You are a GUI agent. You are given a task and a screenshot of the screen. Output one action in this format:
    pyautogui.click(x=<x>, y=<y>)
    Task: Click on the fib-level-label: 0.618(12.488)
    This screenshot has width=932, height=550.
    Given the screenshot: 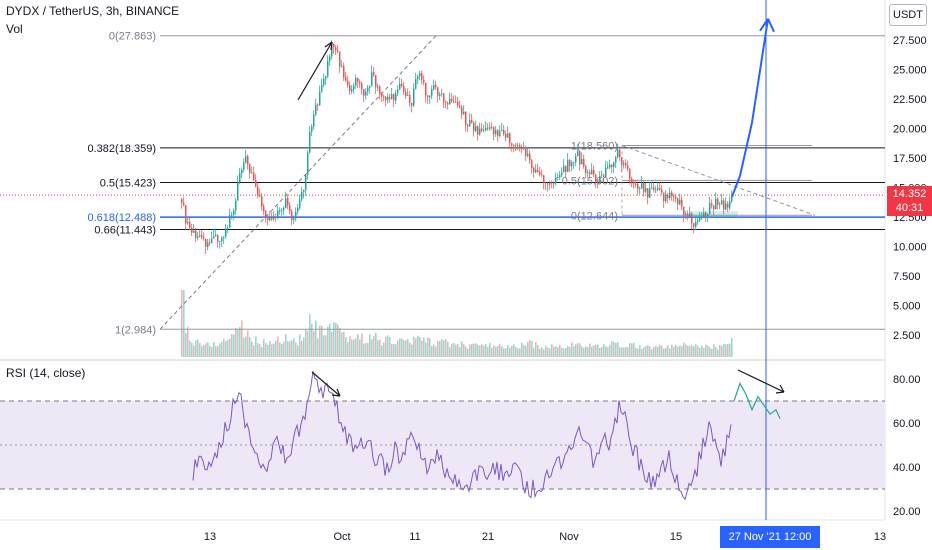 What is the action you would take?
    pyautogui.click(x=122, y=218)
    